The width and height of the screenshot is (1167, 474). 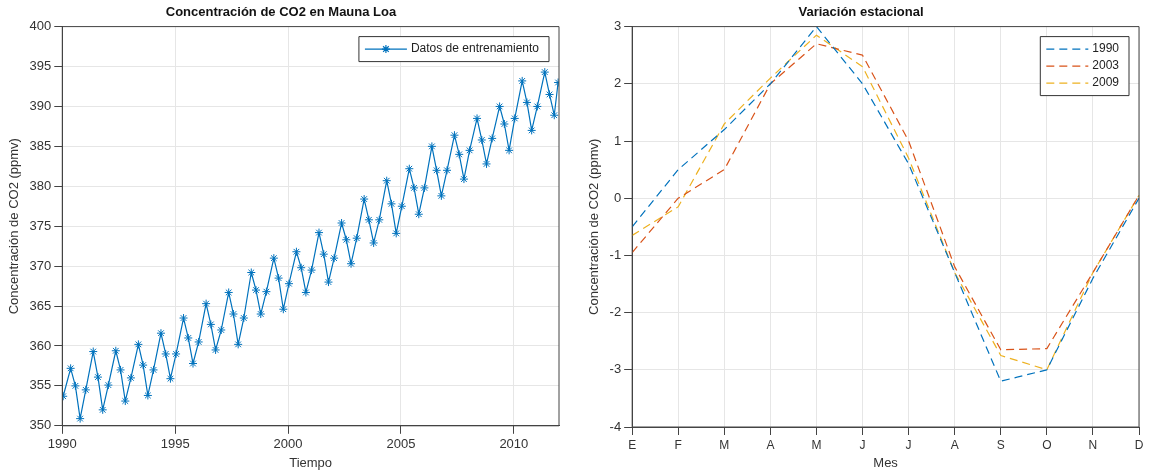 I want to click on x-axis-title: Mes, so click(x=886, y=462).